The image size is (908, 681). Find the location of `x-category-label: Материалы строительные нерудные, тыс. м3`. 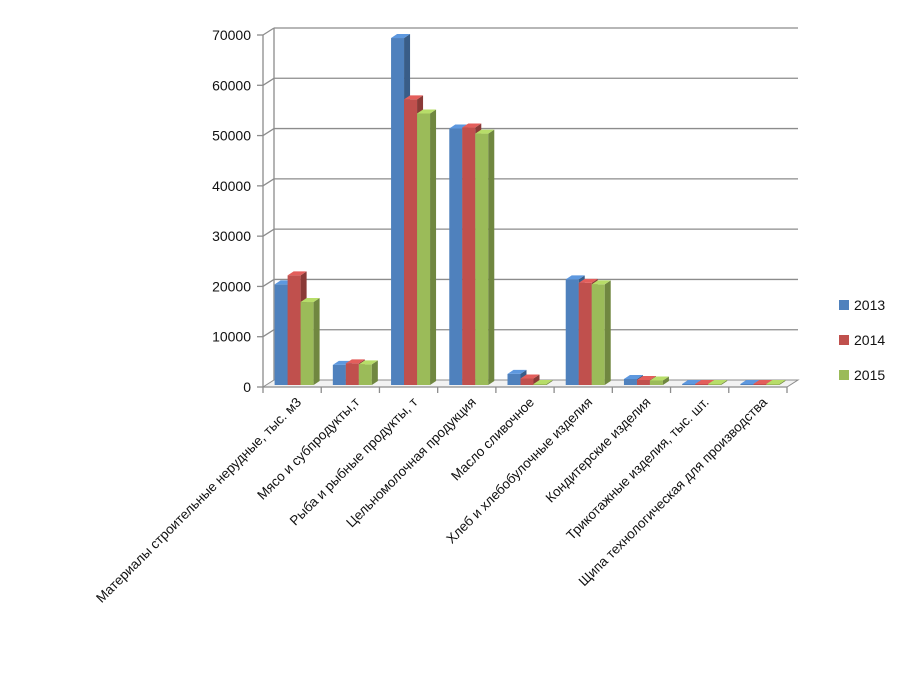

x-category-label: Материалы строительные нерудные, тыс. м3 is located at coordinates (198, 500).